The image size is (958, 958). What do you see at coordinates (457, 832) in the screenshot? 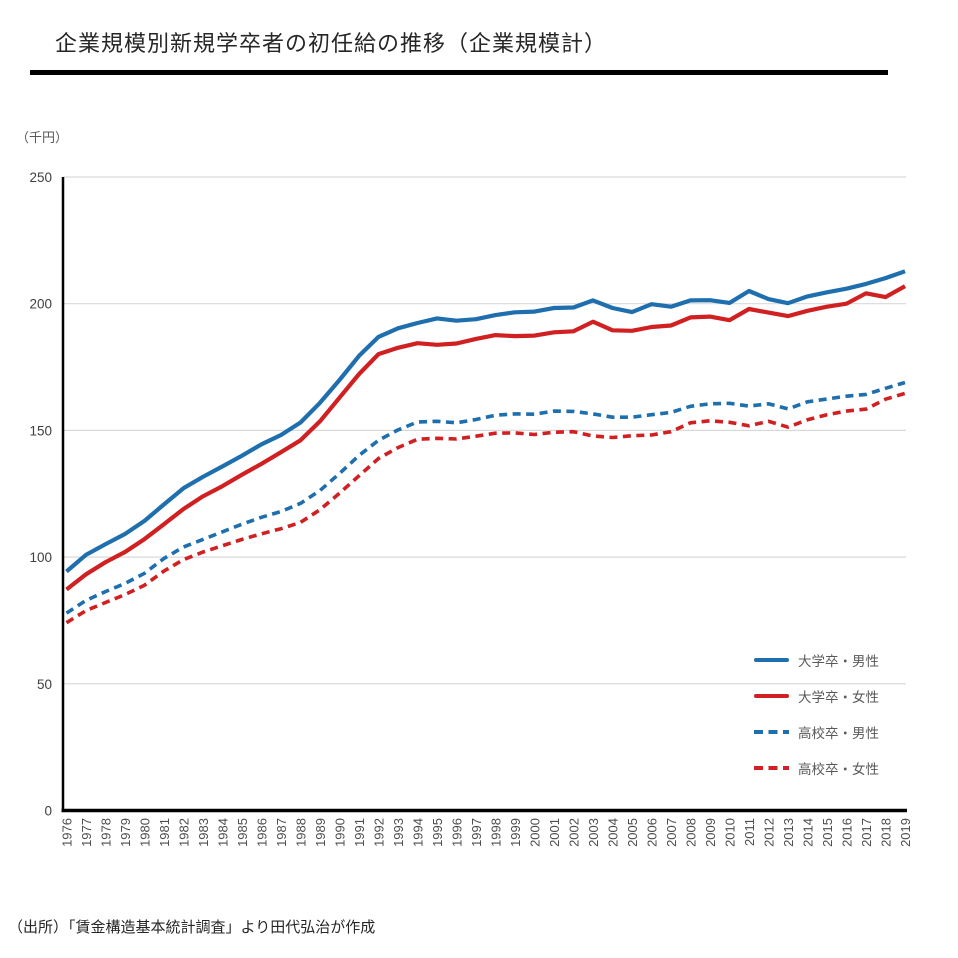
I see `x-tick-label: 1996` at bounding box center [457, 832].